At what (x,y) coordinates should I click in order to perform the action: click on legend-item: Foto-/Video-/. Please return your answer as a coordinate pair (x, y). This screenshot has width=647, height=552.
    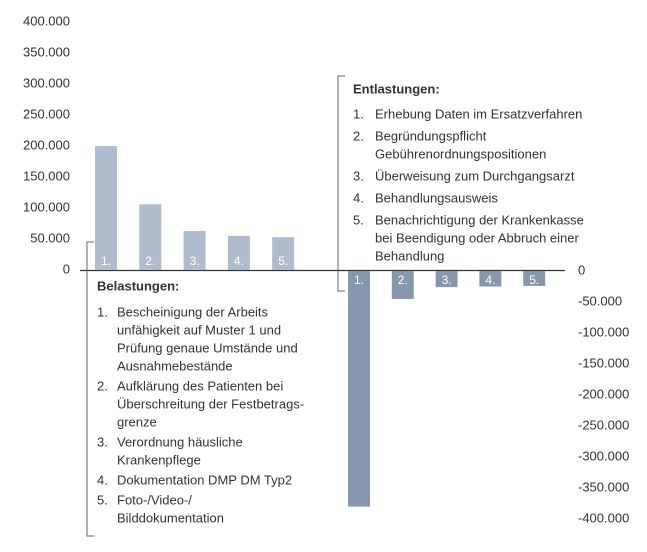
    Looking at the image, I should click on (154, 499).